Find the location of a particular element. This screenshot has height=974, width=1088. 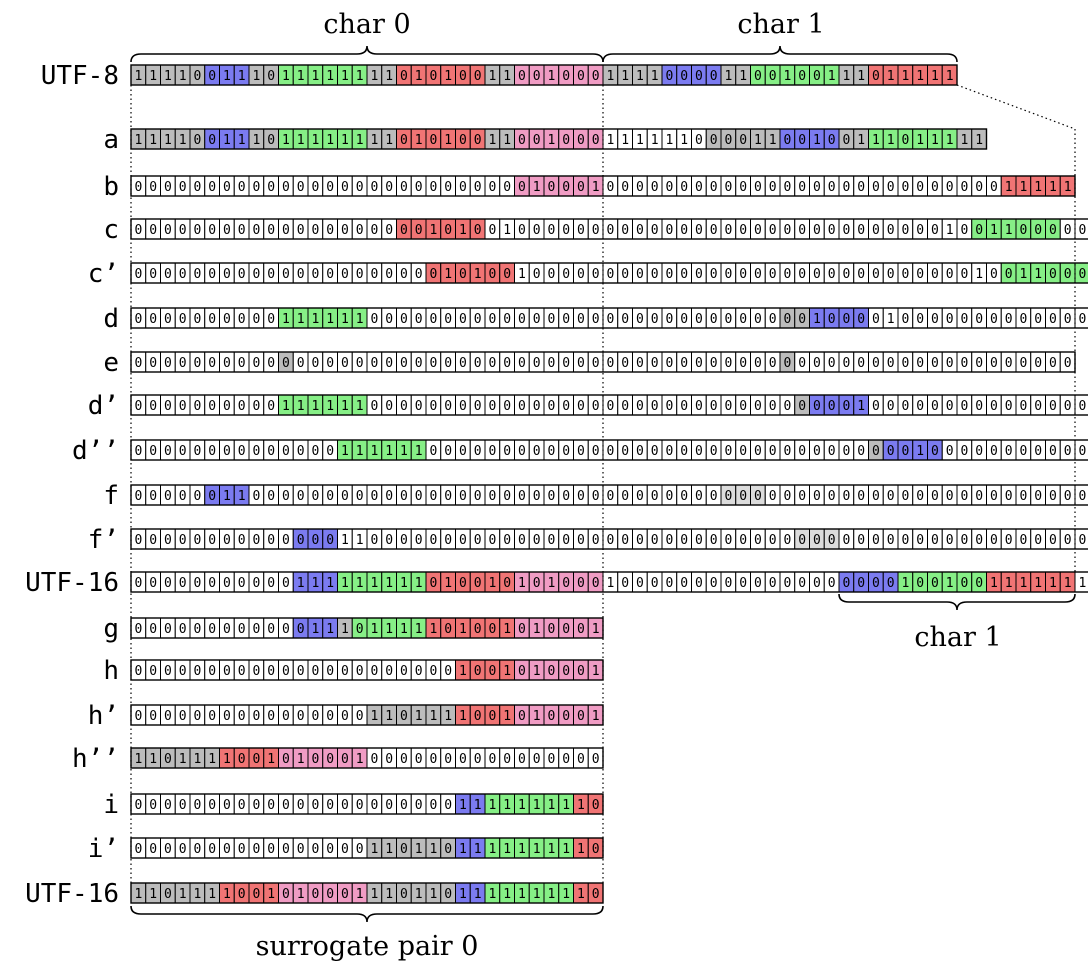

bit-row: UTF-16 1 1 0 1 1 1 1 0 0 1 0 1 0 0 0 1 1 1 0 1 1 0 1 1 1 1 1 1 1 1 1 0 is located at coordinates (314, 894).